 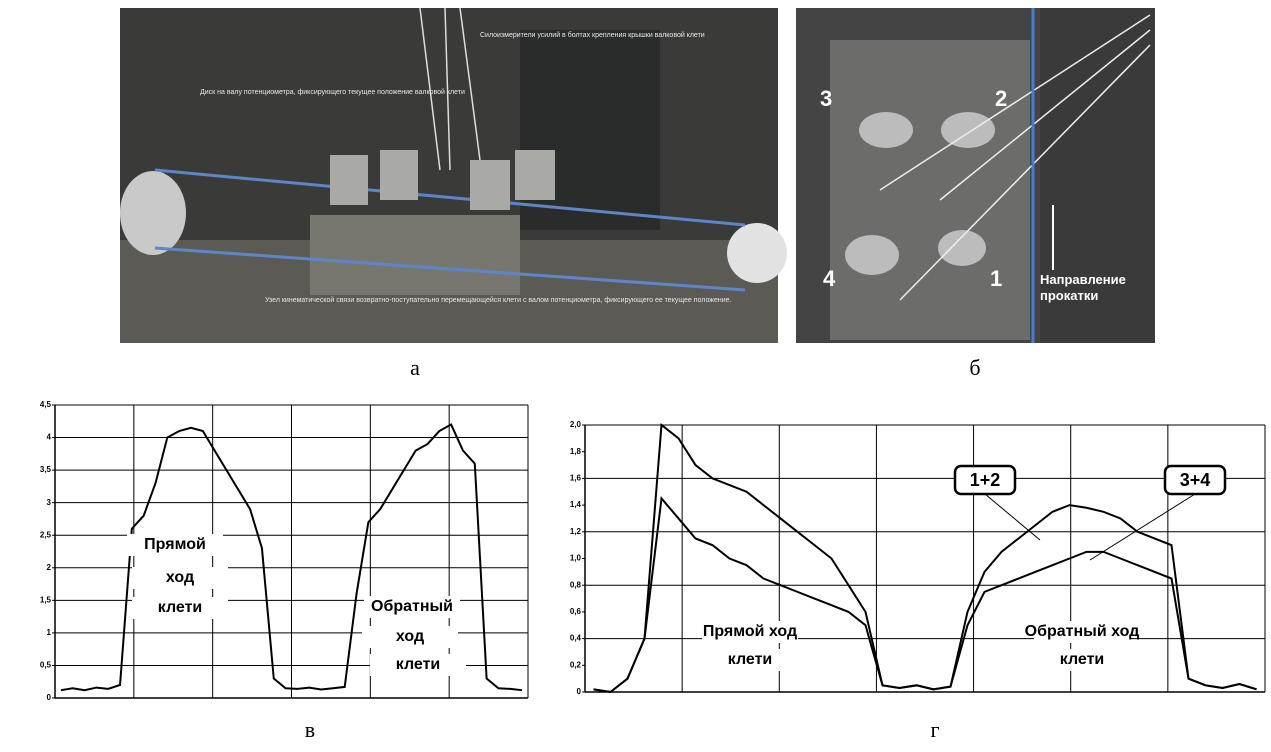 What do you see at coordinates (46, 534) in the screenshot?
I see `y-tick-label: 2,5` at bounding box center [46, 534].